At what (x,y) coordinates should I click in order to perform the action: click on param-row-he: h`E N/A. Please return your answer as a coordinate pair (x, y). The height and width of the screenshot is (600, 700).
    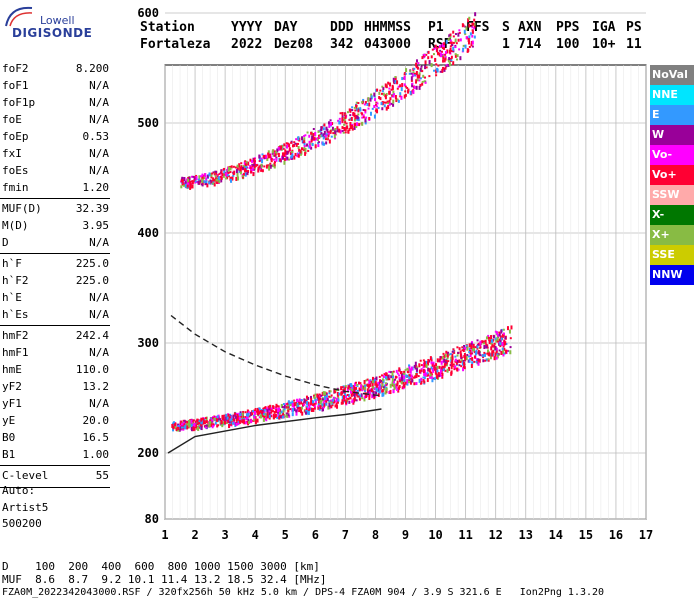
    Looking at the image, I should click on (55, 297).